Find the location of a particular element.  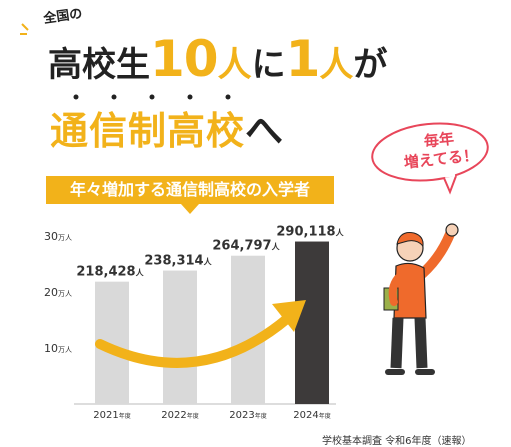

headline-unit1: 人 is located at coordinates (234, 65).